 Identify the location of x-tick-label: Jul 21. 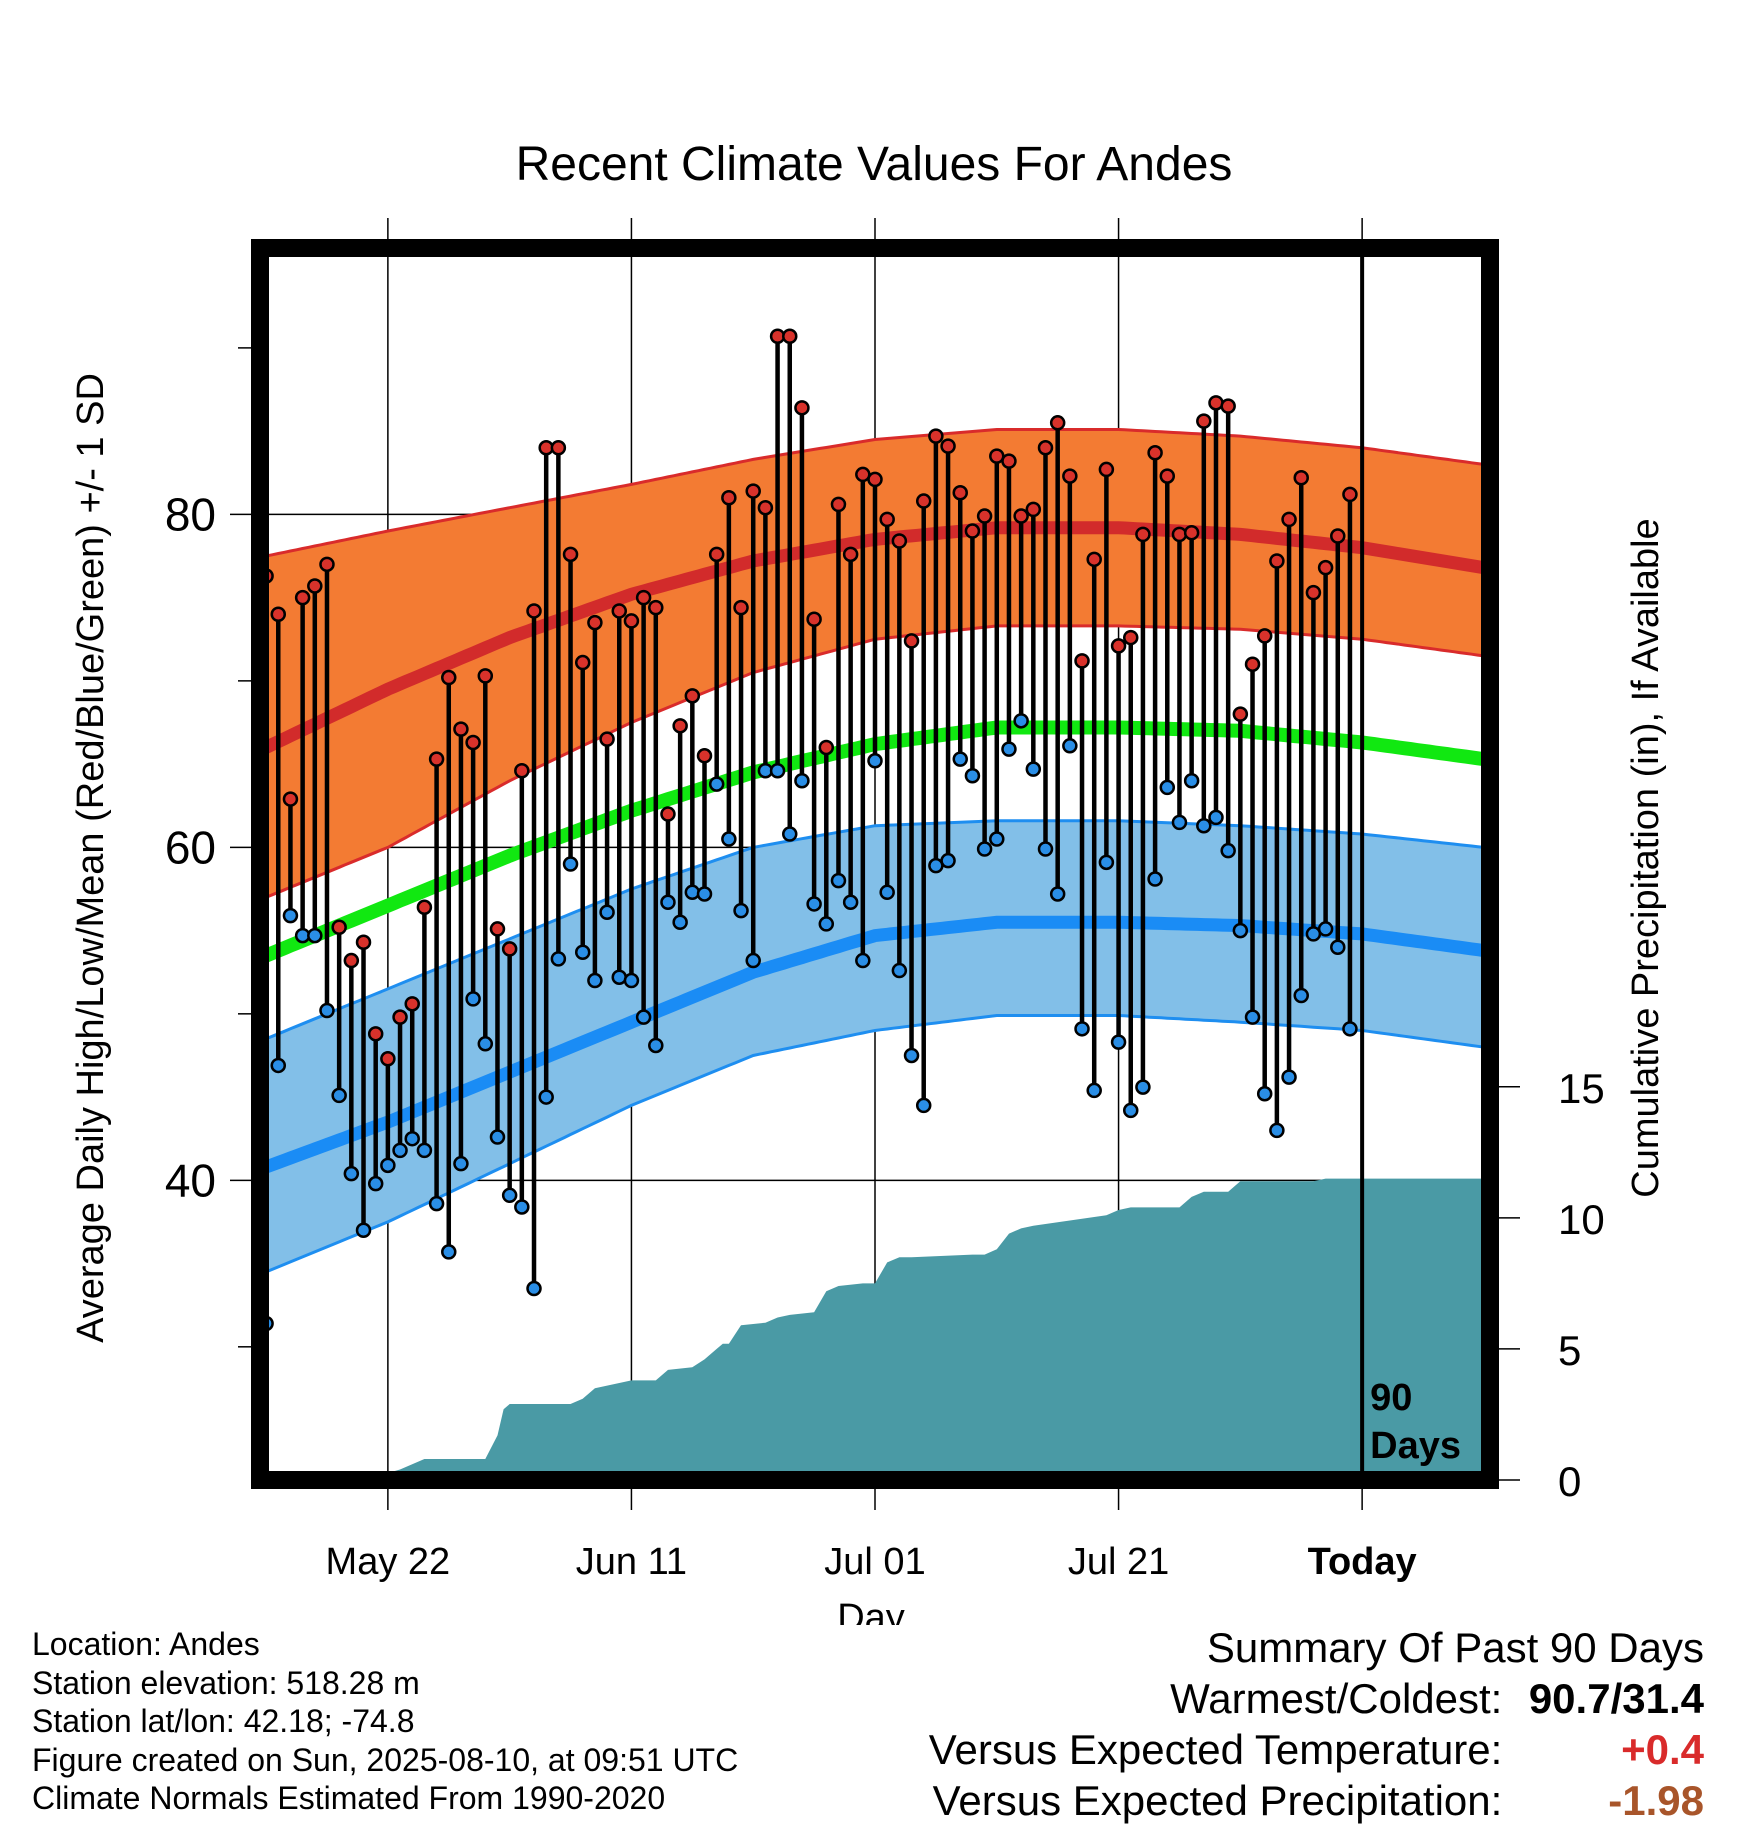
(1118, 1562).